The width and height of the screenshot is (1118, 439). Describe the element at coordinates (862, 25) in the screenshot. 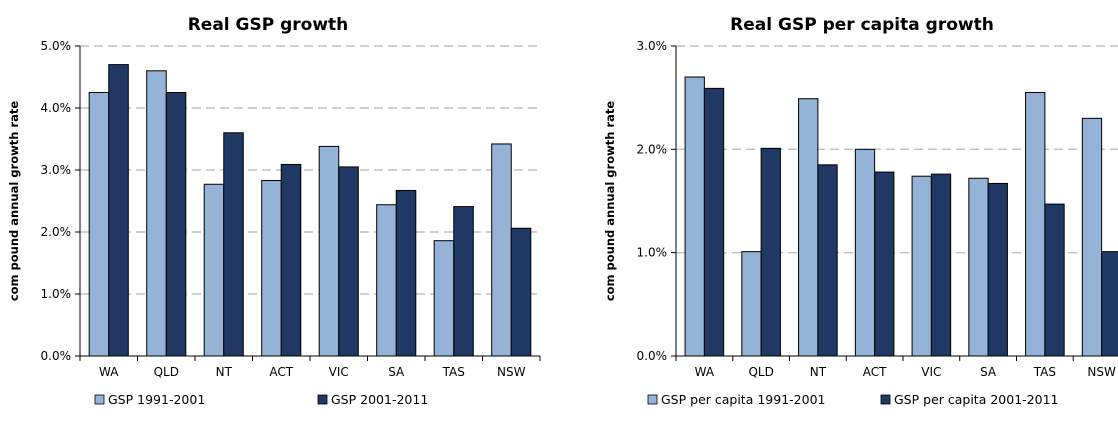

I see `chart-title: Real GSP per capita growth` at that location.